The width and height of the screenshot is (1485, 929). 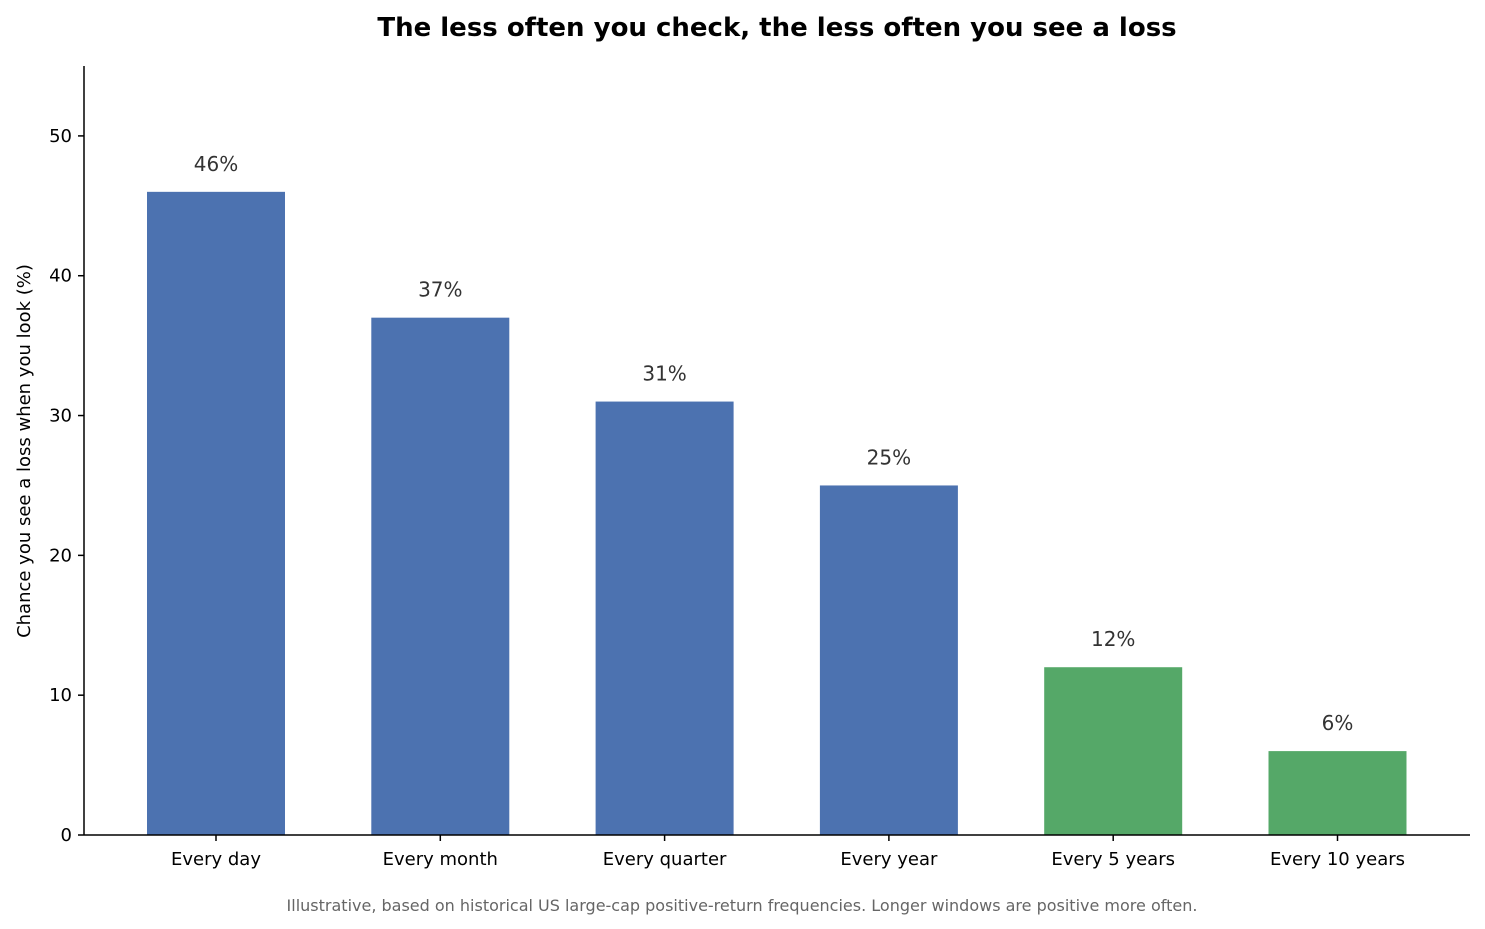 What do you see at coordinates (1338, 723) in the screenshot?
I see `bar-value-label: 6%` at bounding box center [1338, 723].